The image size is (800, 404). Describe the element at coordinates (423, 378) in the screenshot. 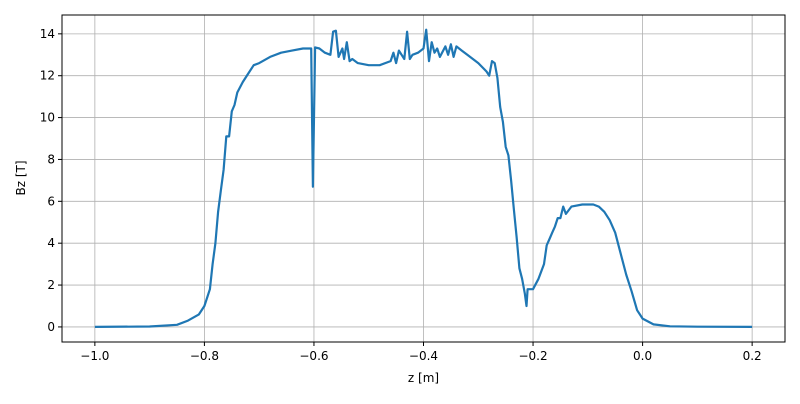

I see `x-axis-label: z [m]` at that location.